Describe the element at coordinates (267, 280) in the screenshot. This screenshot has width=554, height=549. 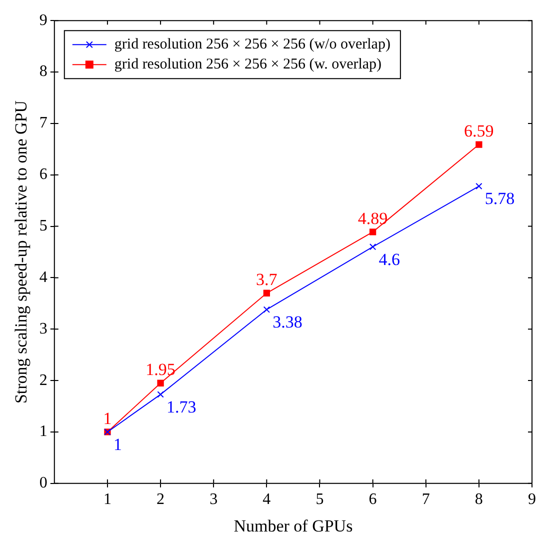
I see `data-label: 3.7` at that location.